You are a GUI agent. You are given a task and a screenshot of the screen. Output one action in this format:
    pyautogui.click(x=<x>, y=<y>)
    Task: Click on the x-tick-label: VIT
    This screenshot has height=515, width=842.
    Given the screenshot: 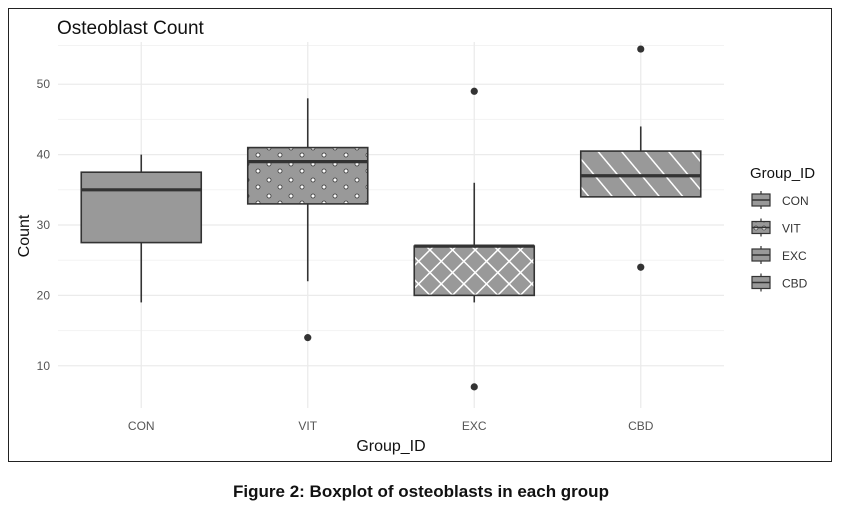 What is the action you would take?
    pyautogui.click(x=307, y=426)
    